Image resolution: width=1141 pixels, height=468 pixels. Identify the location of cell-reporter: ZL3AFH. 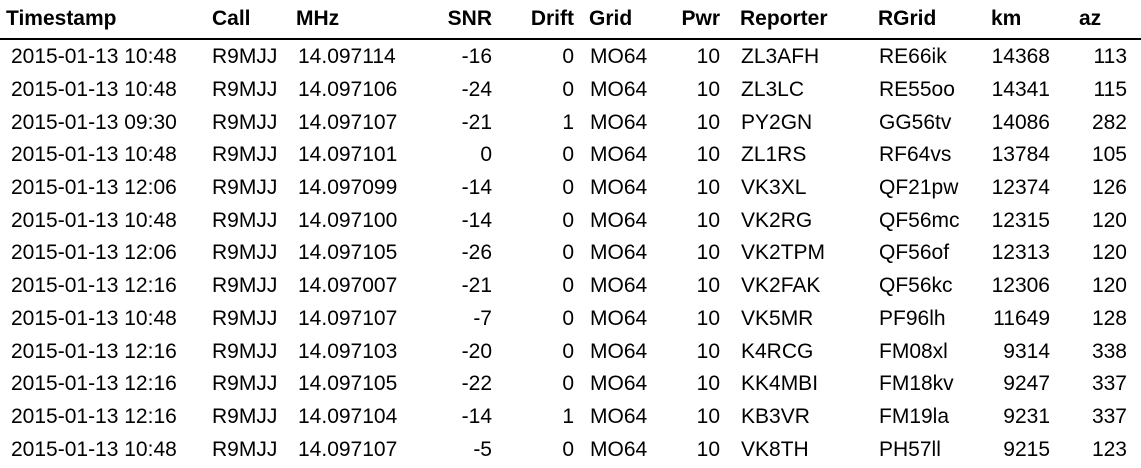
(780, 57).